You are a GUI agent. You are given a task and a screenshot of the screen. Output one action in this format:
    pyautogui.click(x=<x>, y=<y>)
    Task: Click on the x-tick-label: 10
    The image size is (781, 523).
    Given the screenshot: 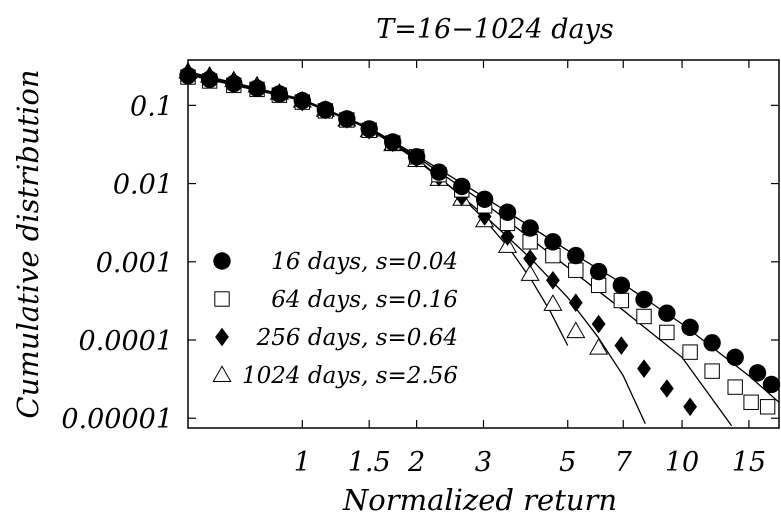 What is the action you would take?
    pyautogui.click(x=682, y=462)
    